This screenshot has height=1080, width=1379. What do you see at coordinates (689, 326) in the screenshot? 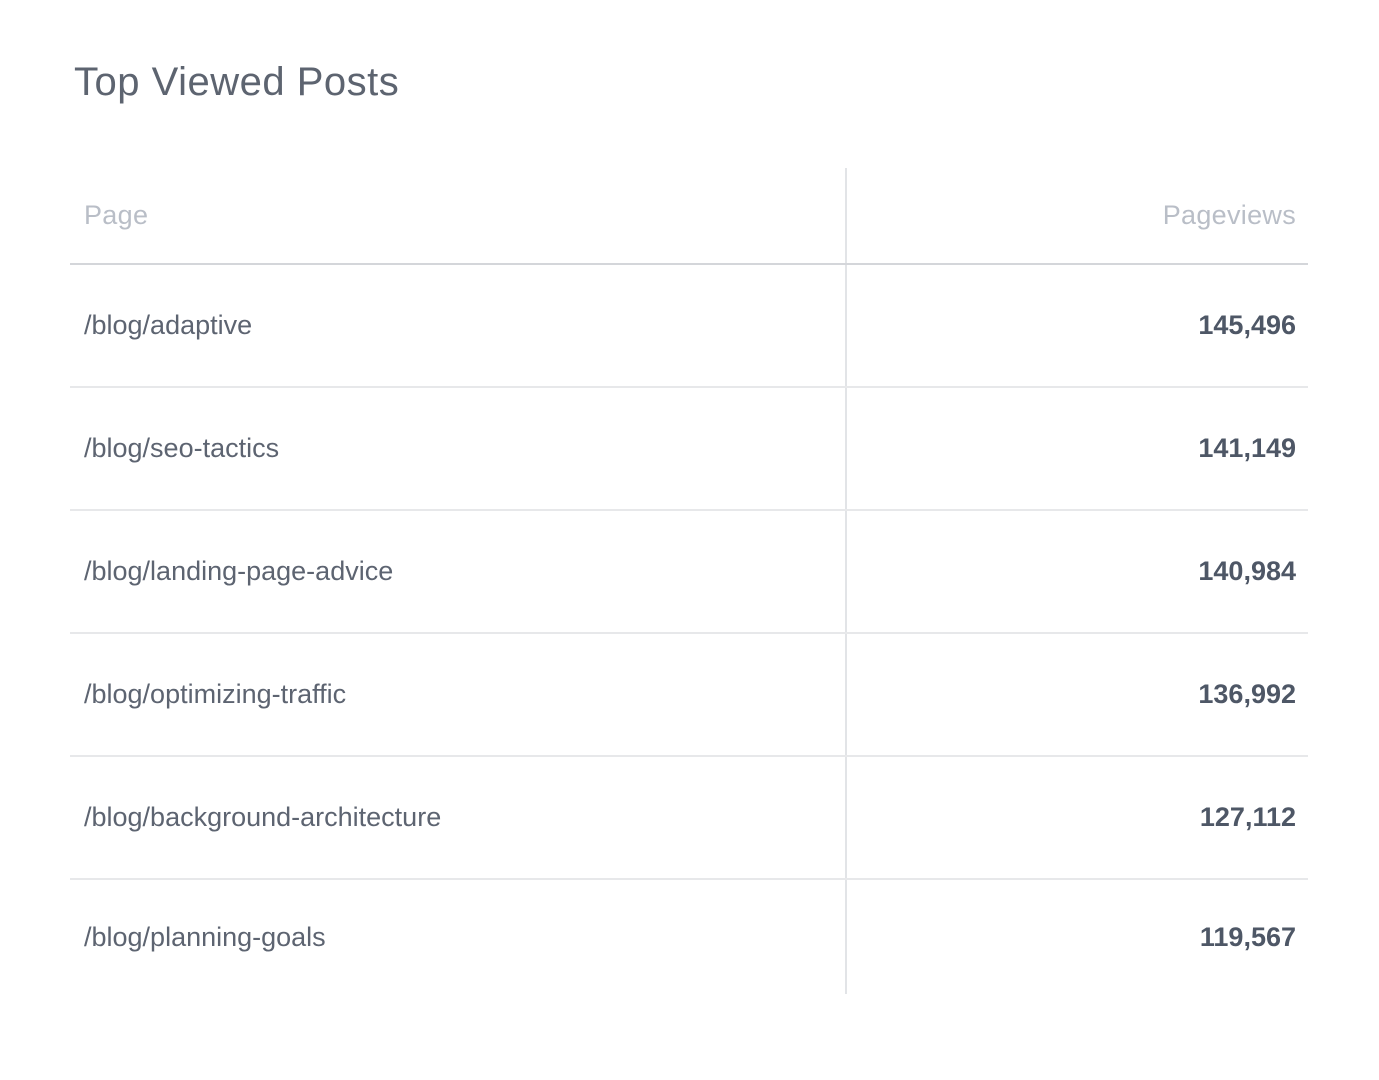
I see `table-row: /blog/adaptive 145,496` at bounding box center [689, 326].